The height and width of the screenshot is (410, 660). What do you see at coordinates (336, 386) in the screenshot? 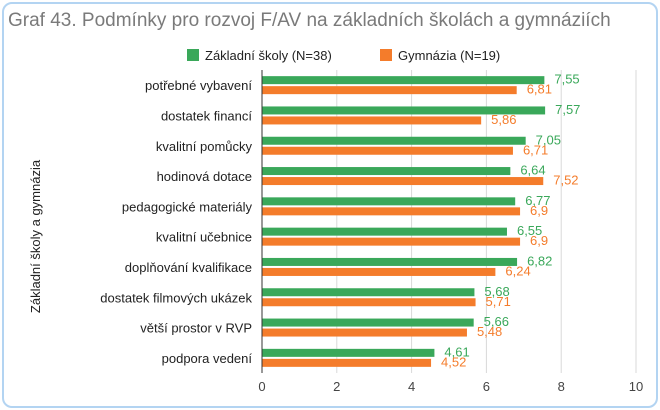
I see `x-tick-label: 2` at bounding box center [336, 386].